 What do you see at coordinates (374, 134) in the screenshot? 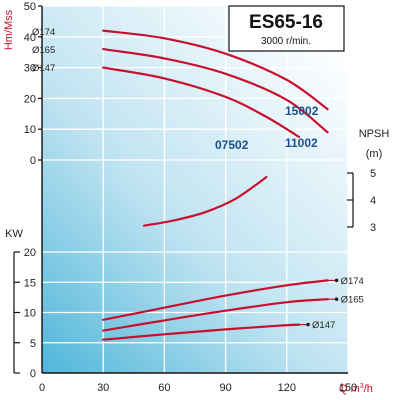
I see `npsh-axis-label-line1: NPSH` at bounding box center [374, 134].